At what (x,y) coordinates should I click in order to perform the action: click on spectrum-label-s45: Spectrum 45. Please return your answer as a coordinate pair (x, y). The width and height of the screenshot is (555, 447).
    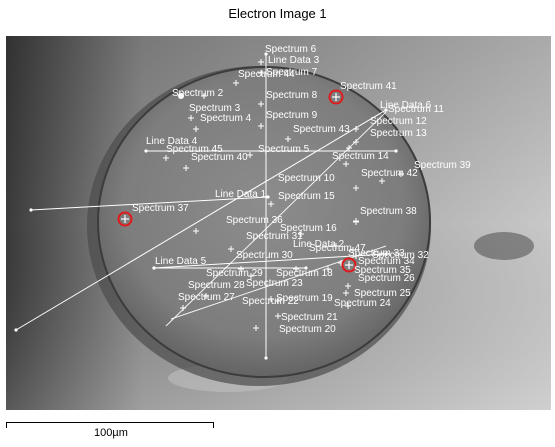
    Looking at the image, I should click on (194, 149).